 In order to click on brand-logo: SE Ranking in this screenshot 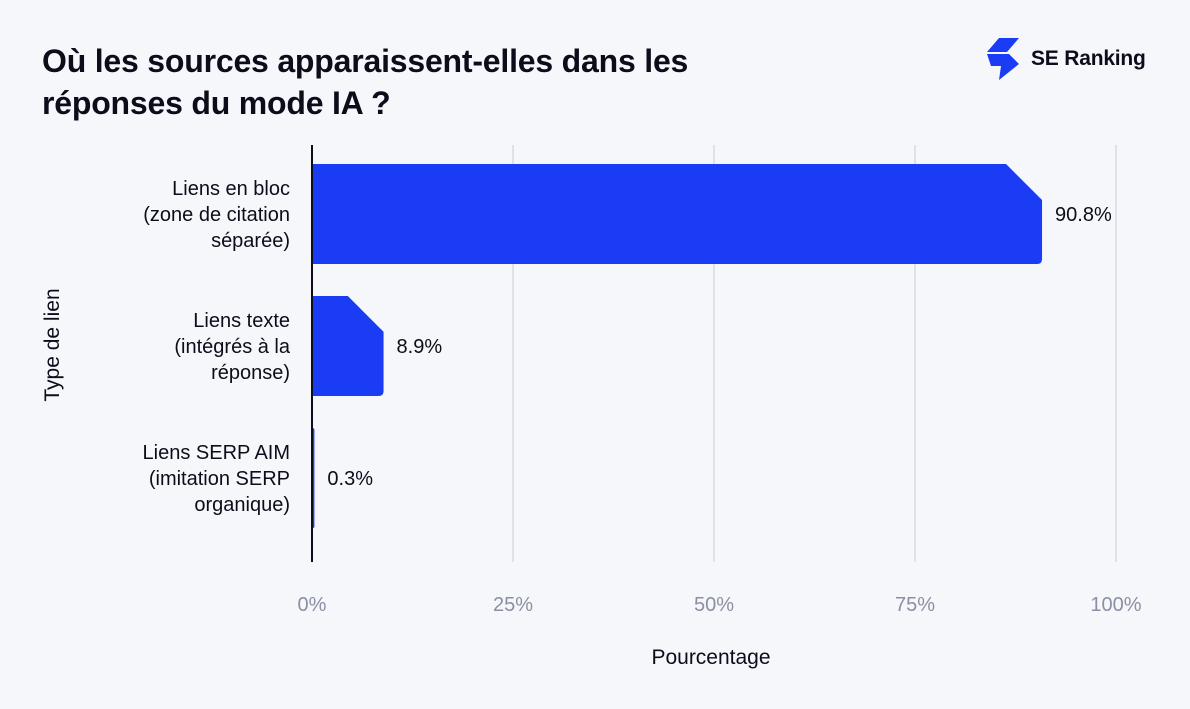, I will do `click(1065, 59)`.